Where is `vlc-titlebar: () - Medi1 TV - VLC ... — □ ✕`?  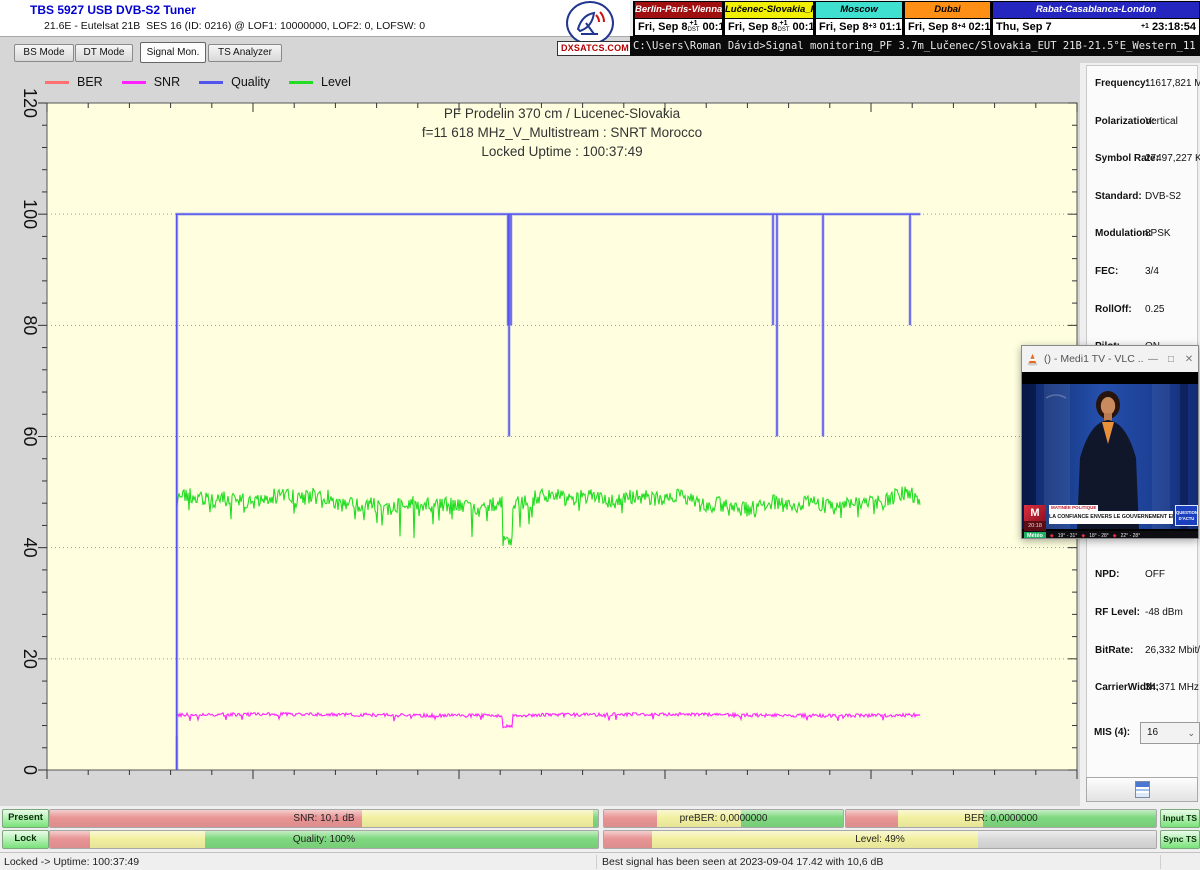
vlc-titlebar: () - Medi1 TV - VLC ... — □ ✕ is located at coordinates (1110, 359).